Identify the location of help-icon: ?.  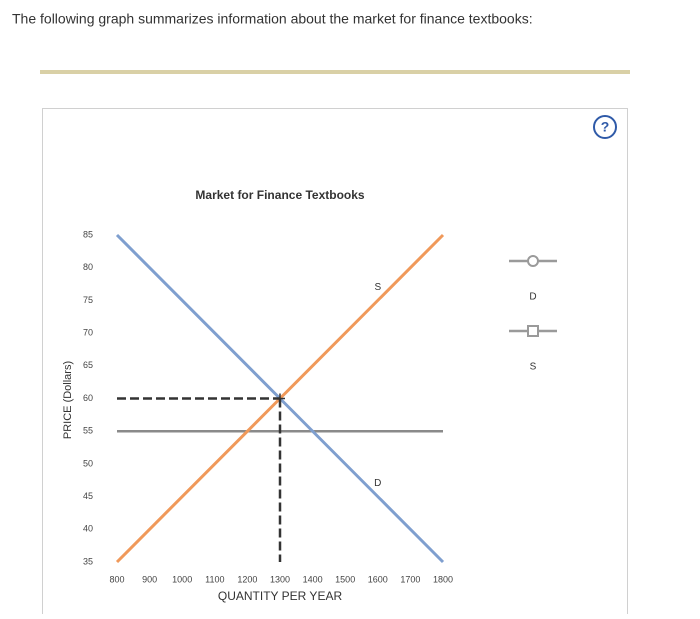
(605, 127).